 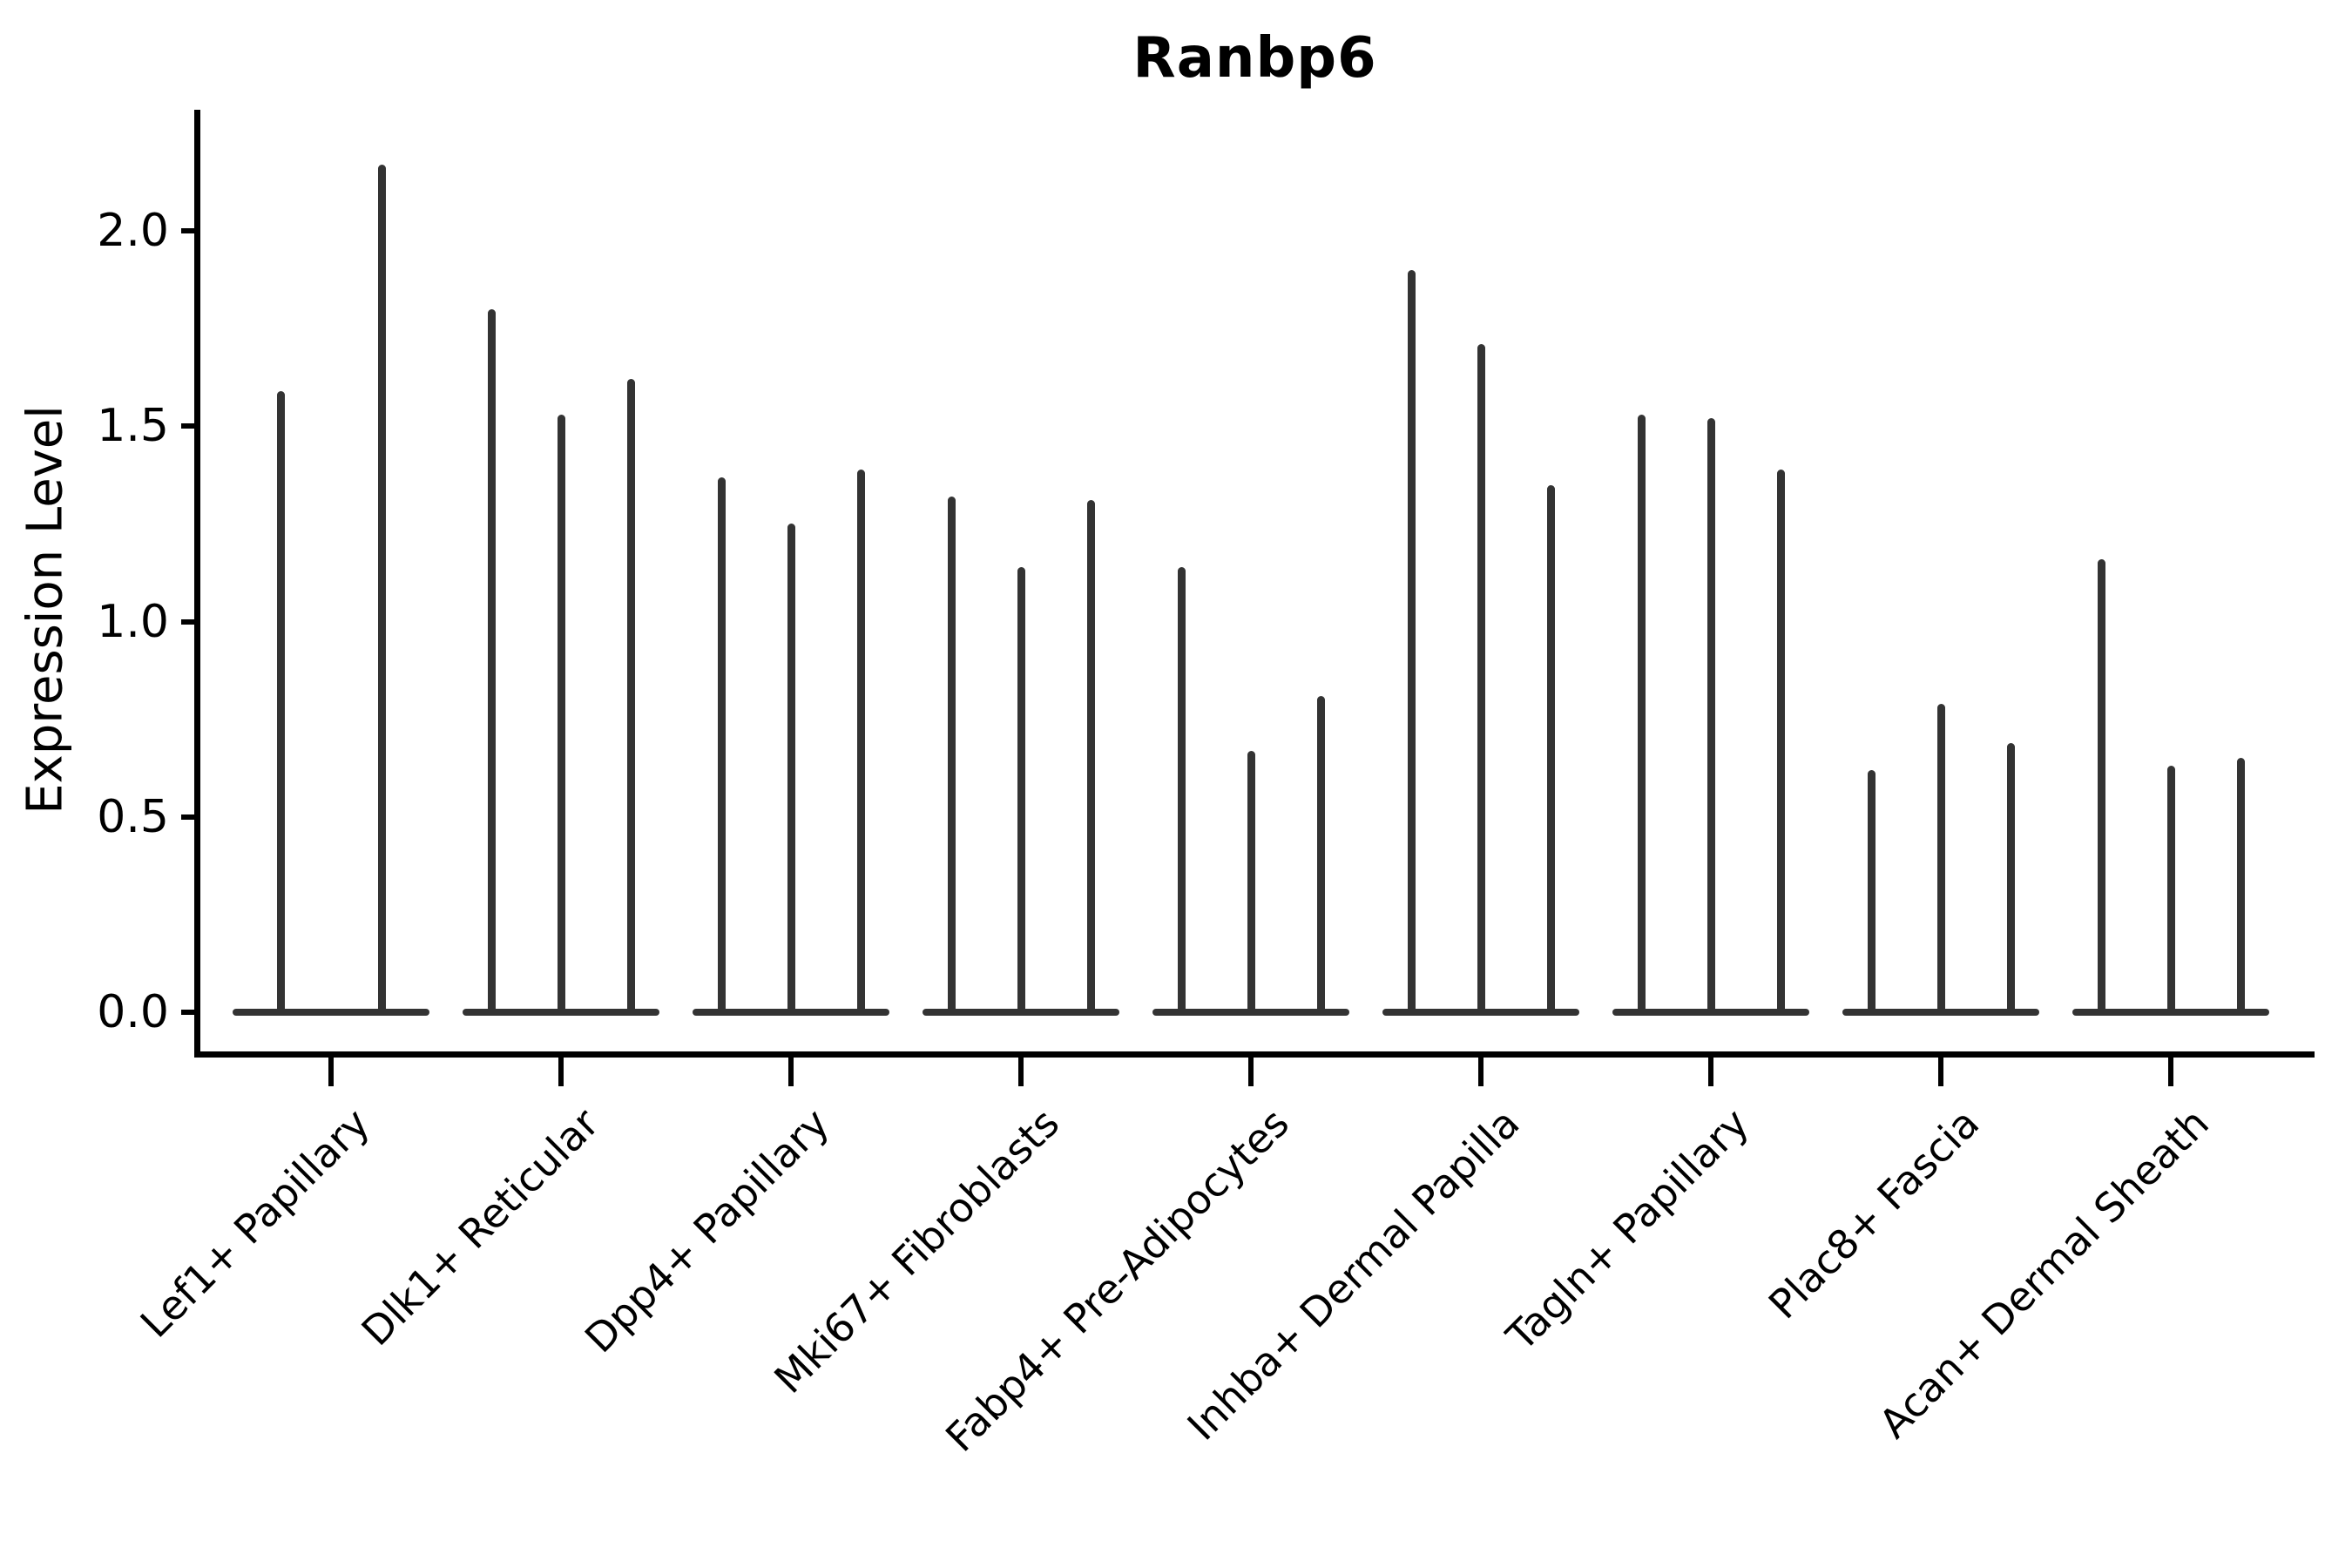 What do you see at coordinates (133, 426) in the screenshot?
I see `y-tick-label: 1.5` at bounding box center [133, 426].